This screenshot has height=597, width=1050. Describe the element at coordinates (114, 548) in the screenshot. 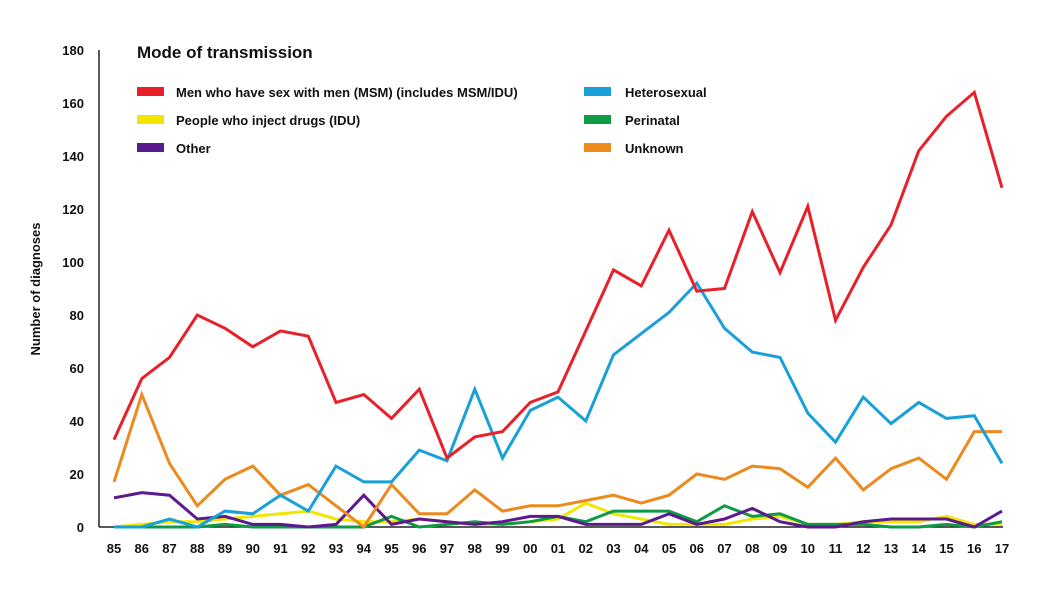

I see `x-tick-label: 85` at that location.